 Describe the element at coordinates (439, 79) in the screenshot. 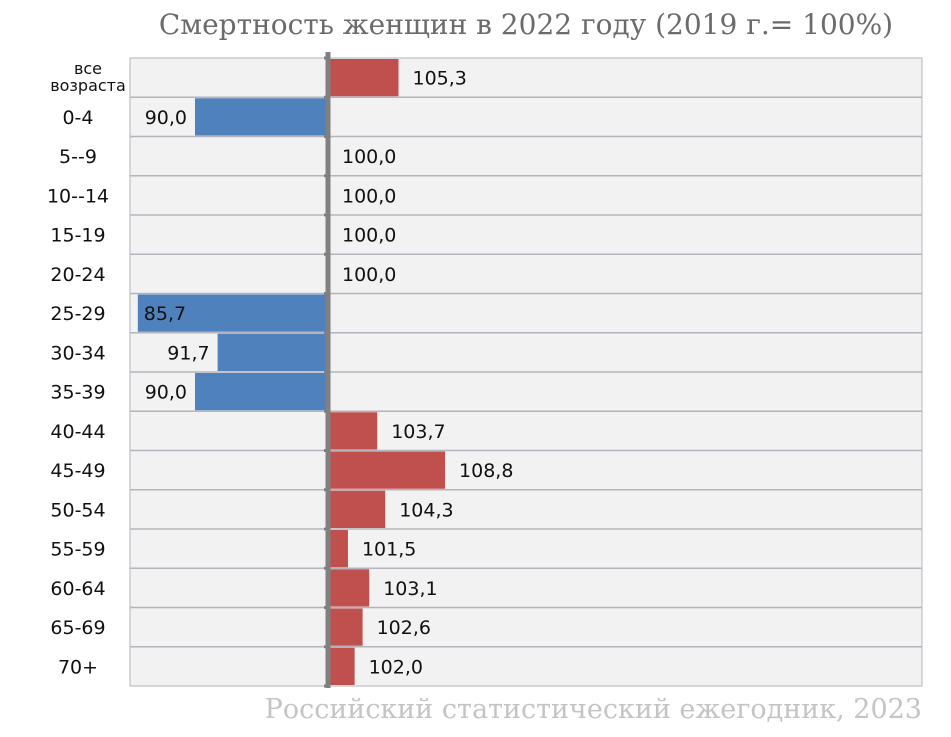

I see `data-label: 105,3` at that location.